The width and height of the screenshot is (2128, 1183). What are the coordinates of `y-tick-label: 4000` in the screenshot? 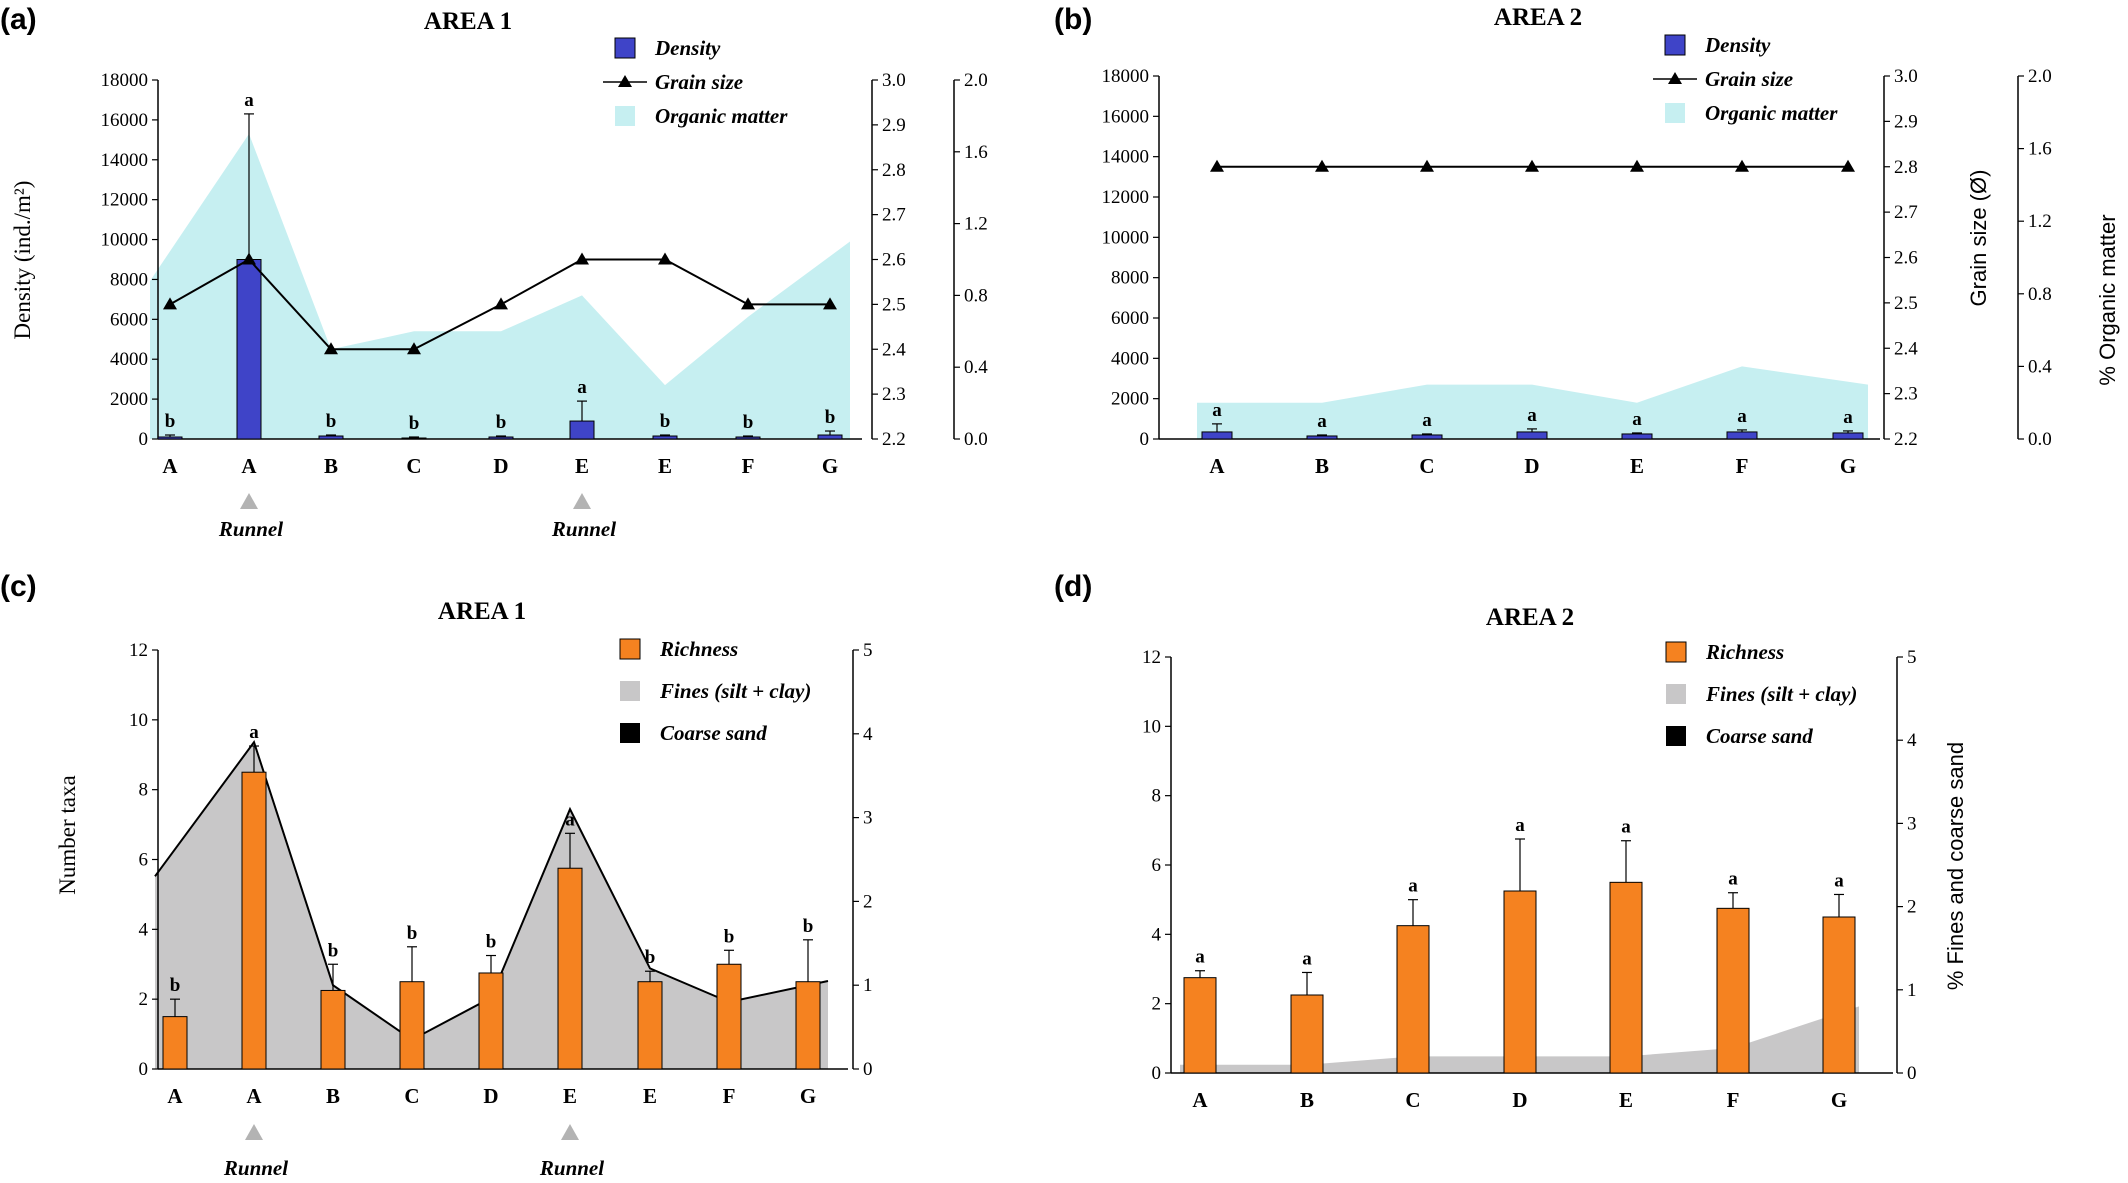 It's located at (129, 359).